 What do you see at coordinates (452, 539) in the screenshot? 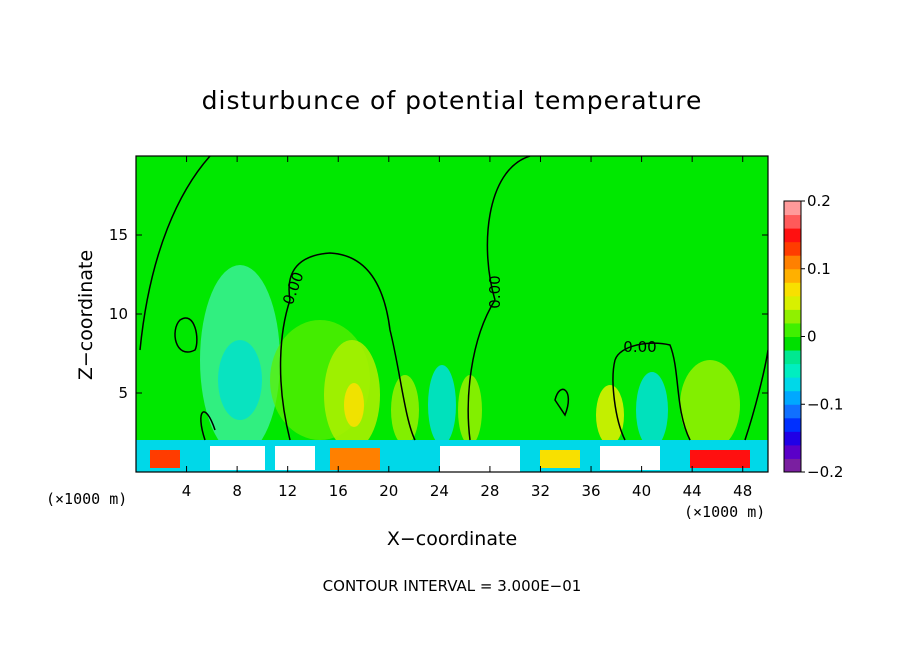
I see `x-axis-label: X−coordinate` at bounding box center [452, 539].